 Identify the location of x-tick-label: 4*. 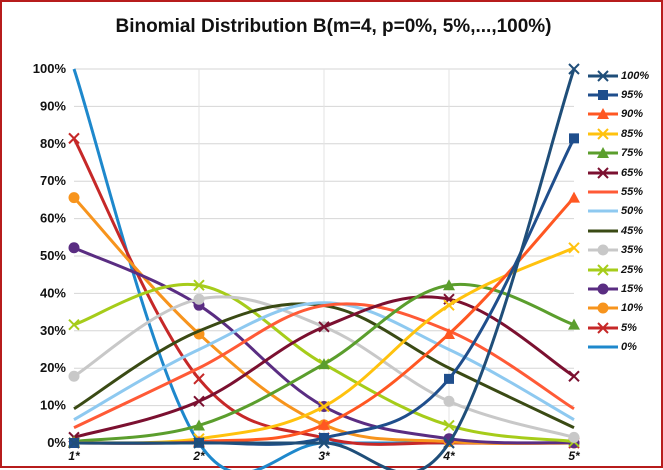
(449, 456).